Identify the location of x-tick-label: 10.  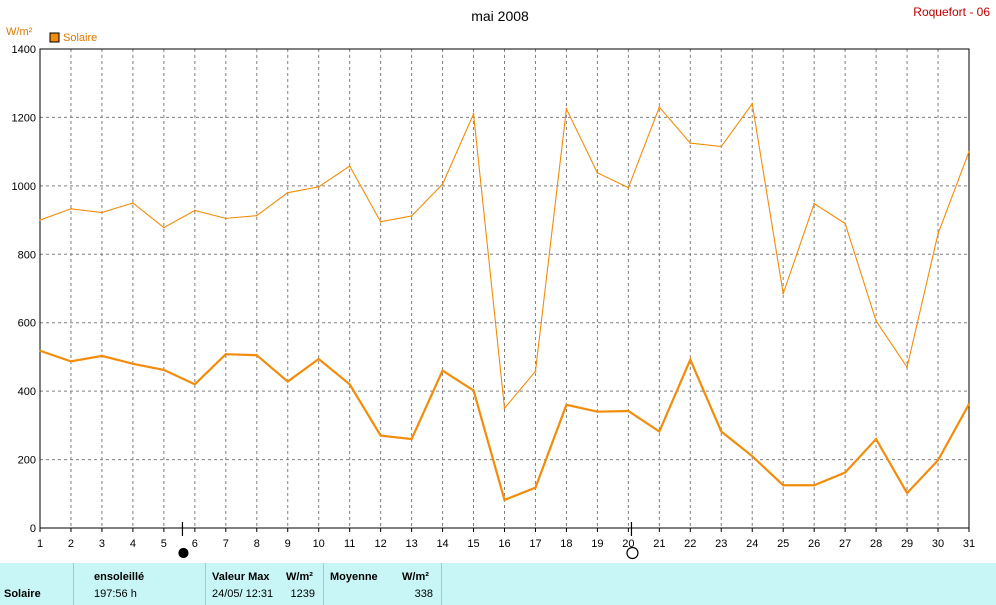
(319, 544).